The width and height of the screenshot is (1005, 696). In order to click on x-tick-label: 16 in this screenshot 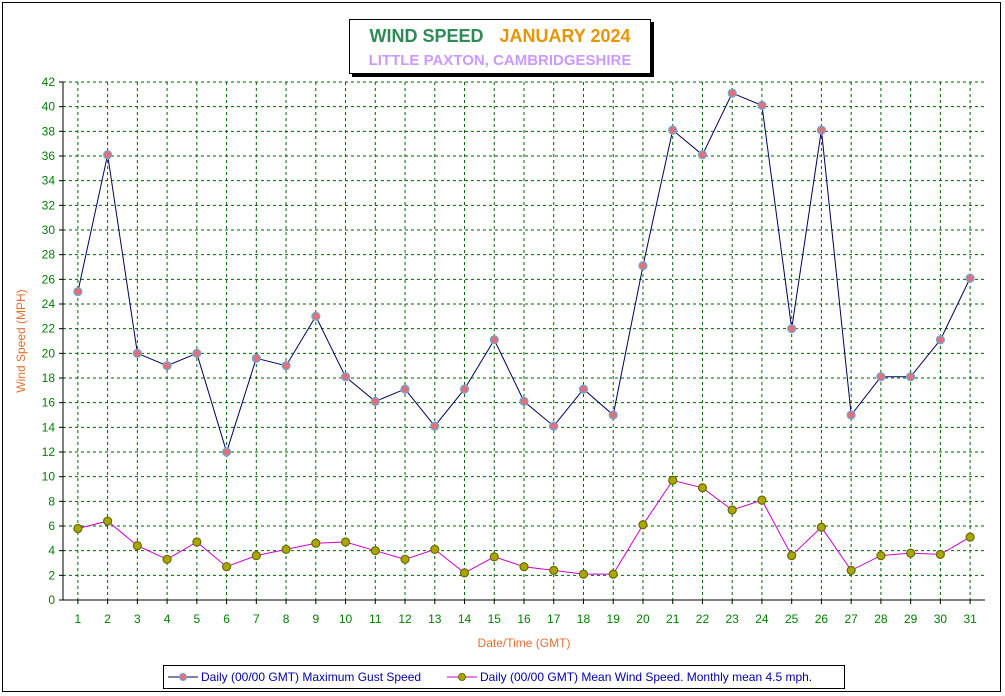, I will do `click(524, 619)`.